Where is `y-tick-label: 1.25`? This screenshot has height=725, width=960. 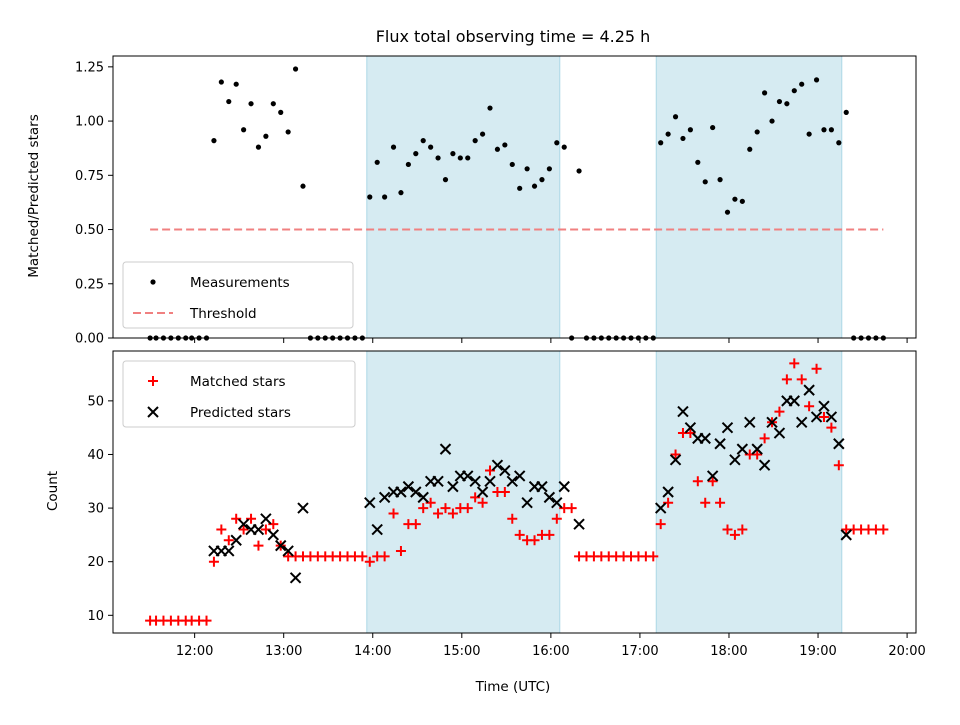 y-tick-label: 1.25 is located at coordinates (89, 67).